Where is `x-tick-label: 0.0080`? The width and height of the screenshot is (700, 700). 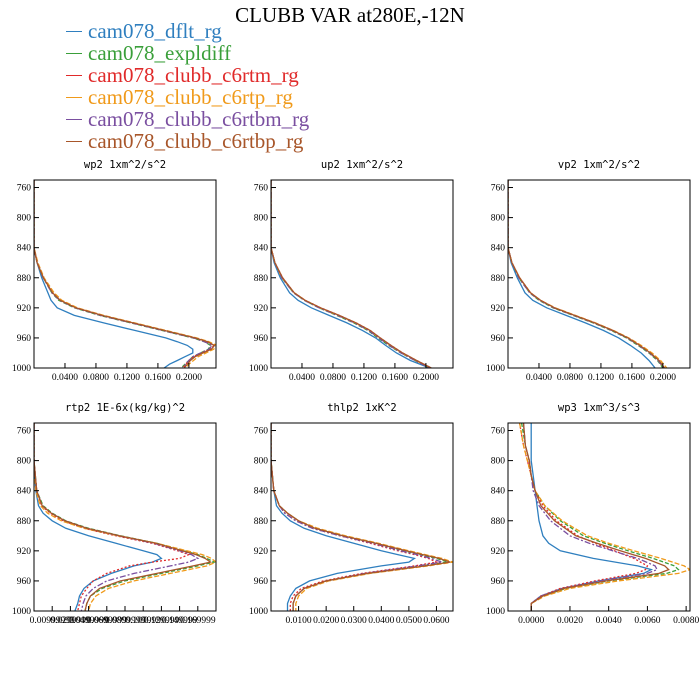
x-tick-label: 0.0080 is located at coordinates (686, 621).